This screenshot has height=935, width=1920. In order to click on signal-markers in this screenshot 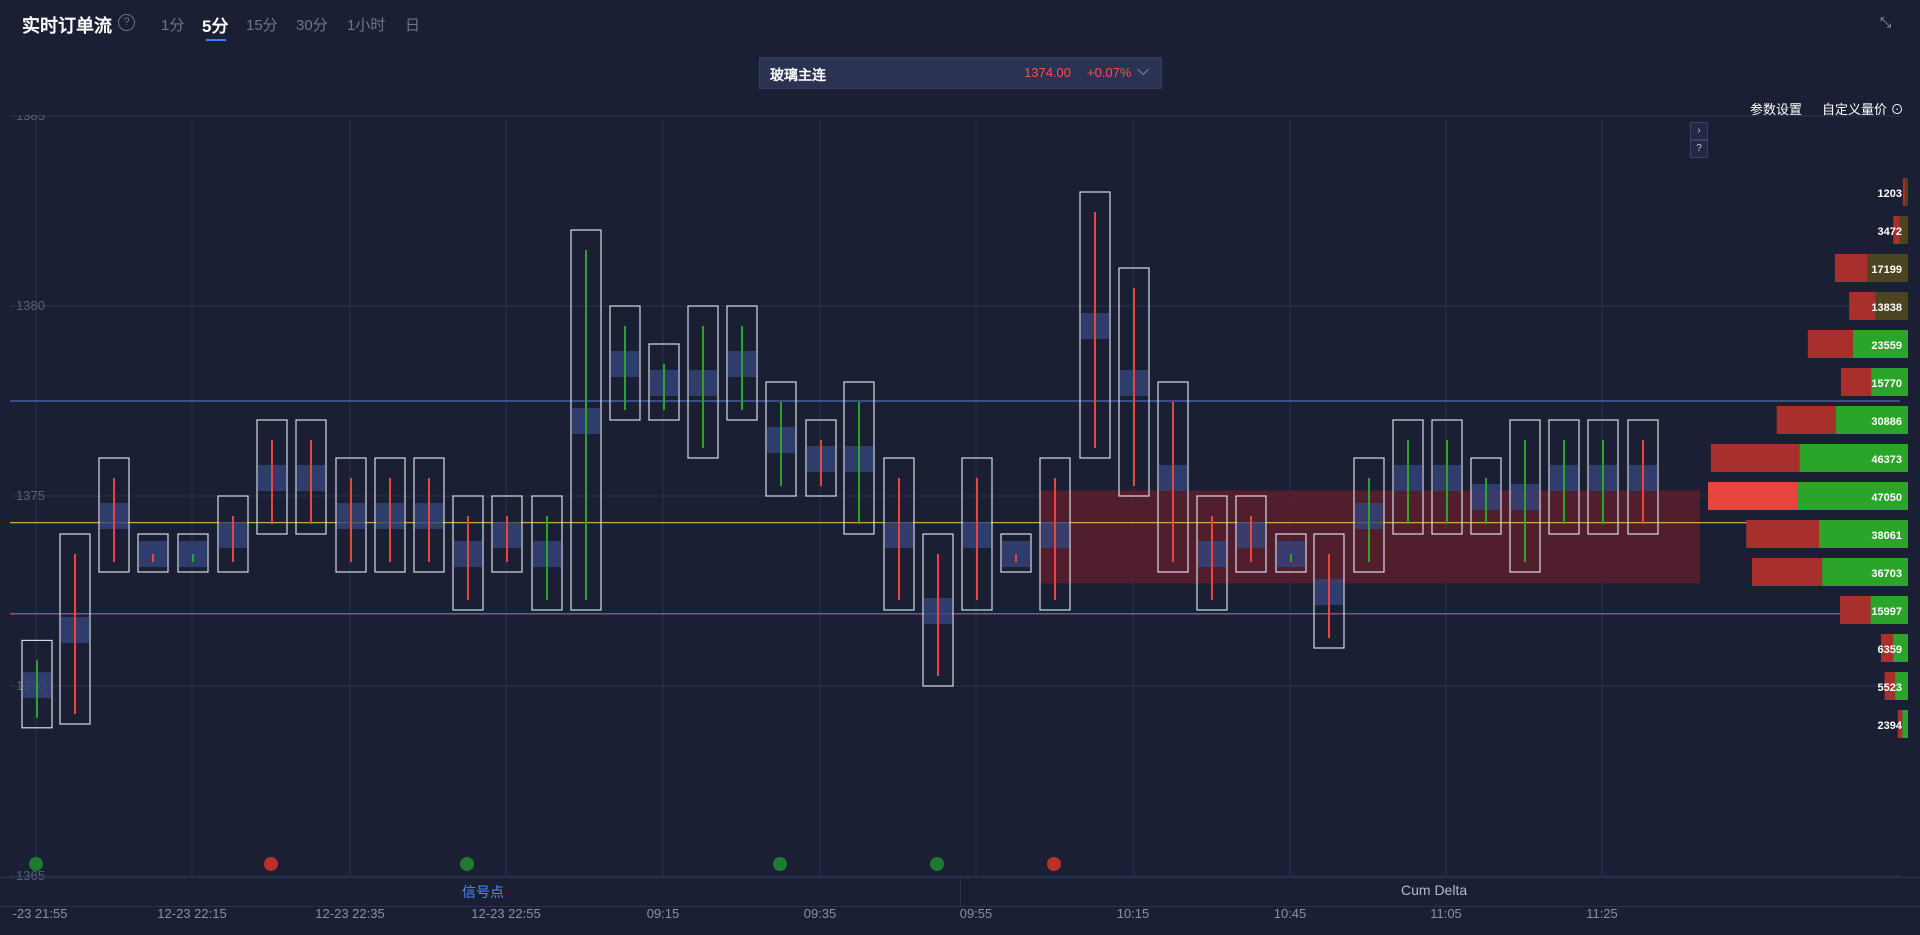, I will do `click(545, 864)`.